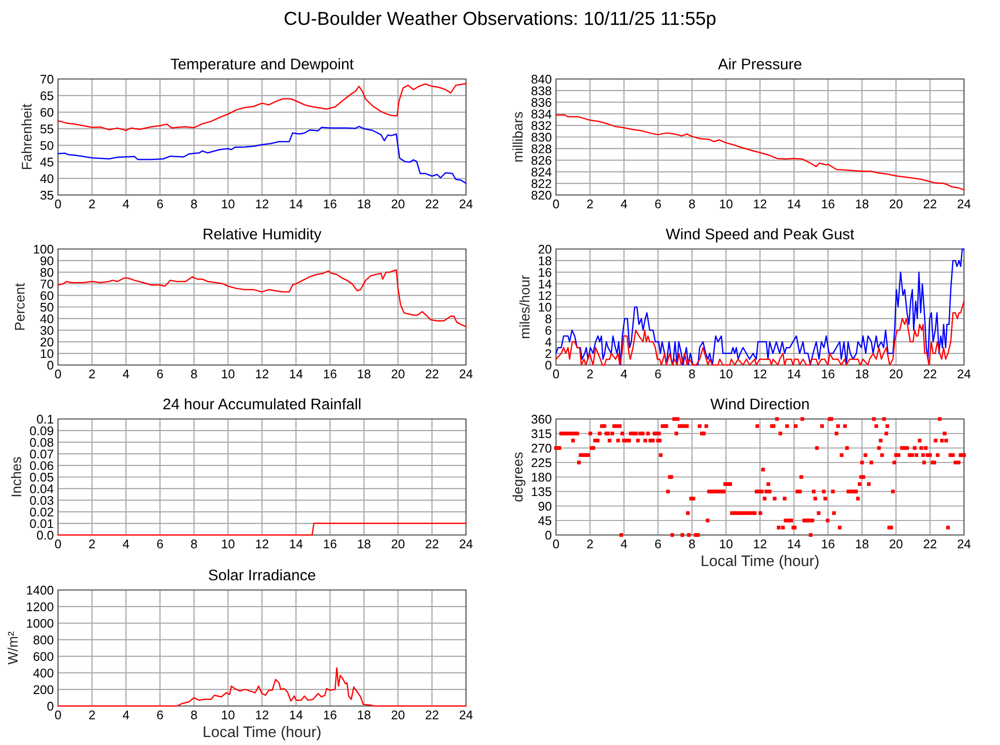  Describe the element at coordinates (40, 623) in the screenshot. I see `y-tick-label: 1000` at that location.